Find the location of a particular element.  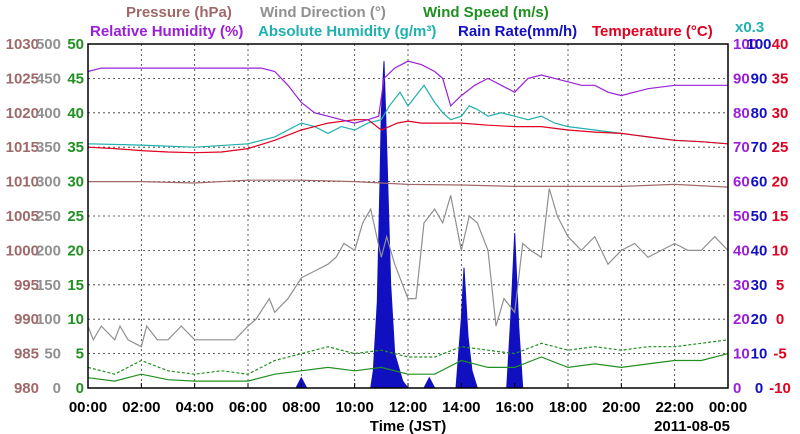

y-tick-rain: 70 is located at coordinates (759, 147).